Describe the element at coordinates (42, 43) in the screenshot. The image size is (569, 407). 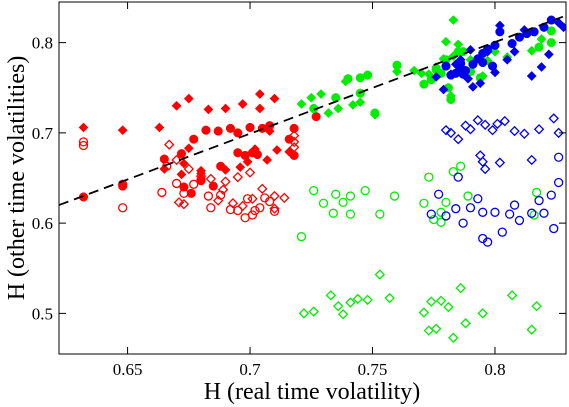
I see `y-tick-label: 0.8` at that location.